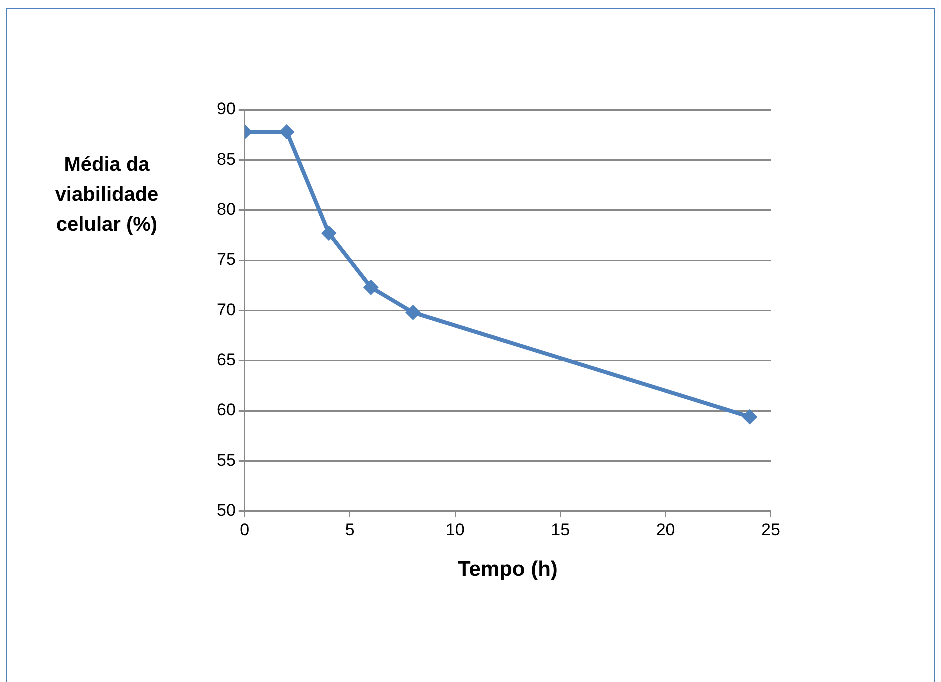  What do you see at coordinates (245, 530) in the screenshot?
I see `x-tick-label: 0` at bounding box center [245, 530].